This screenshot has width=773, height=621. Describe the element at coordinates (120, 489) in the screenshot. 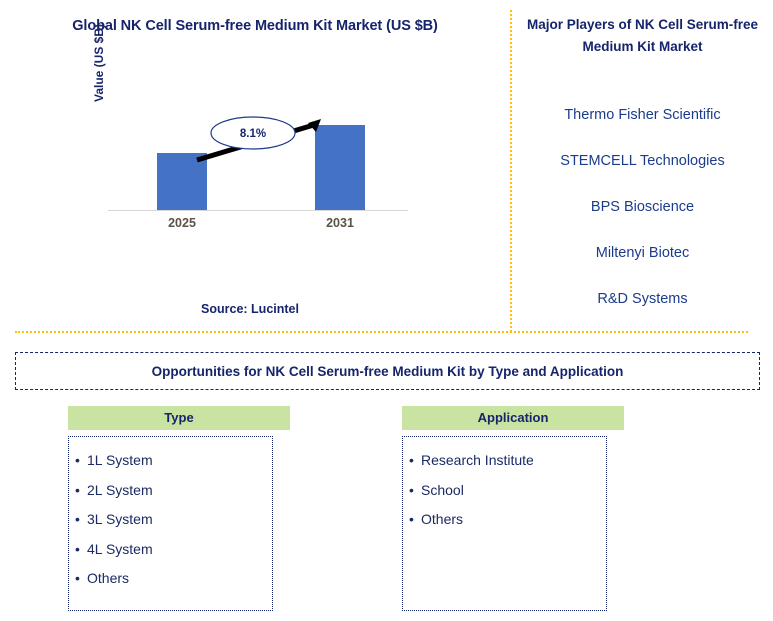

I see `list-item-label: 2L System` at that location.